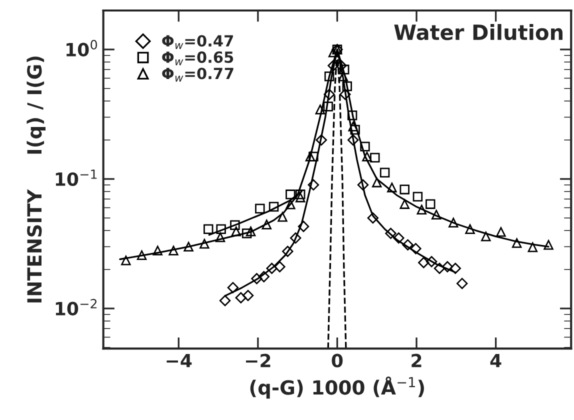  I want to click on y-tick-label: 10$^{0}$, so click(82, 48).